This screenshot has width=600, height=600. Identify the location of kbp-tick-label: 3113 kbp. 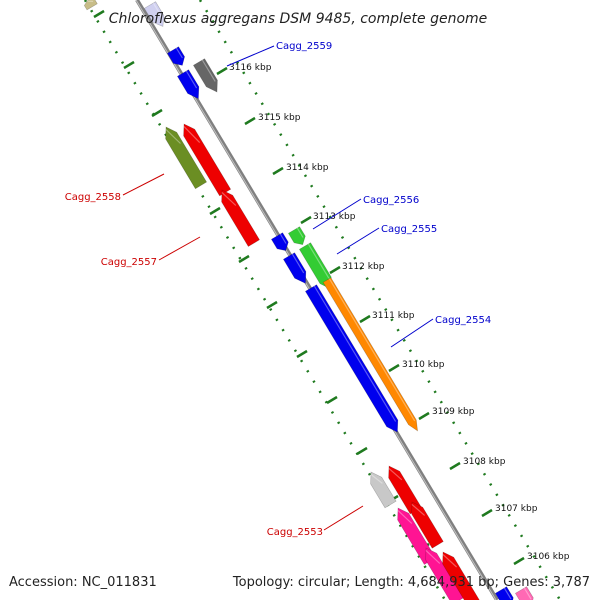
(334, 217).